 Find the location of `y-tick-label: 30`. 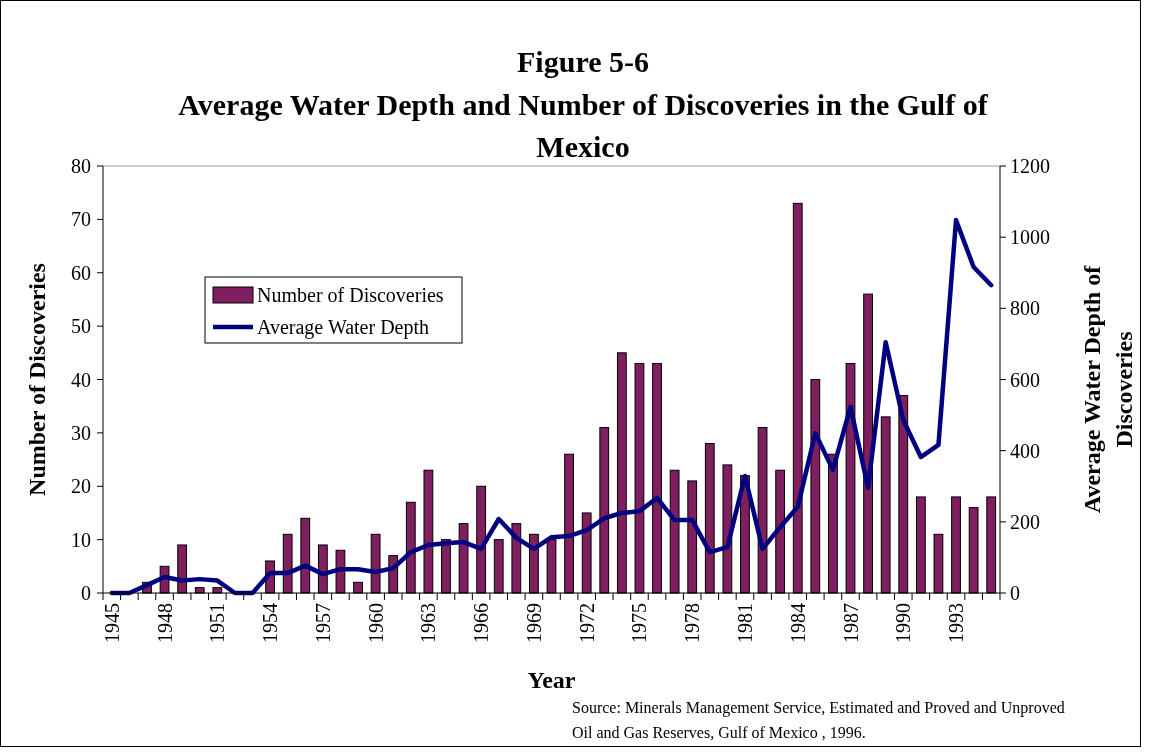

y-tick-label: 30 is located at coordinates (81, 432).